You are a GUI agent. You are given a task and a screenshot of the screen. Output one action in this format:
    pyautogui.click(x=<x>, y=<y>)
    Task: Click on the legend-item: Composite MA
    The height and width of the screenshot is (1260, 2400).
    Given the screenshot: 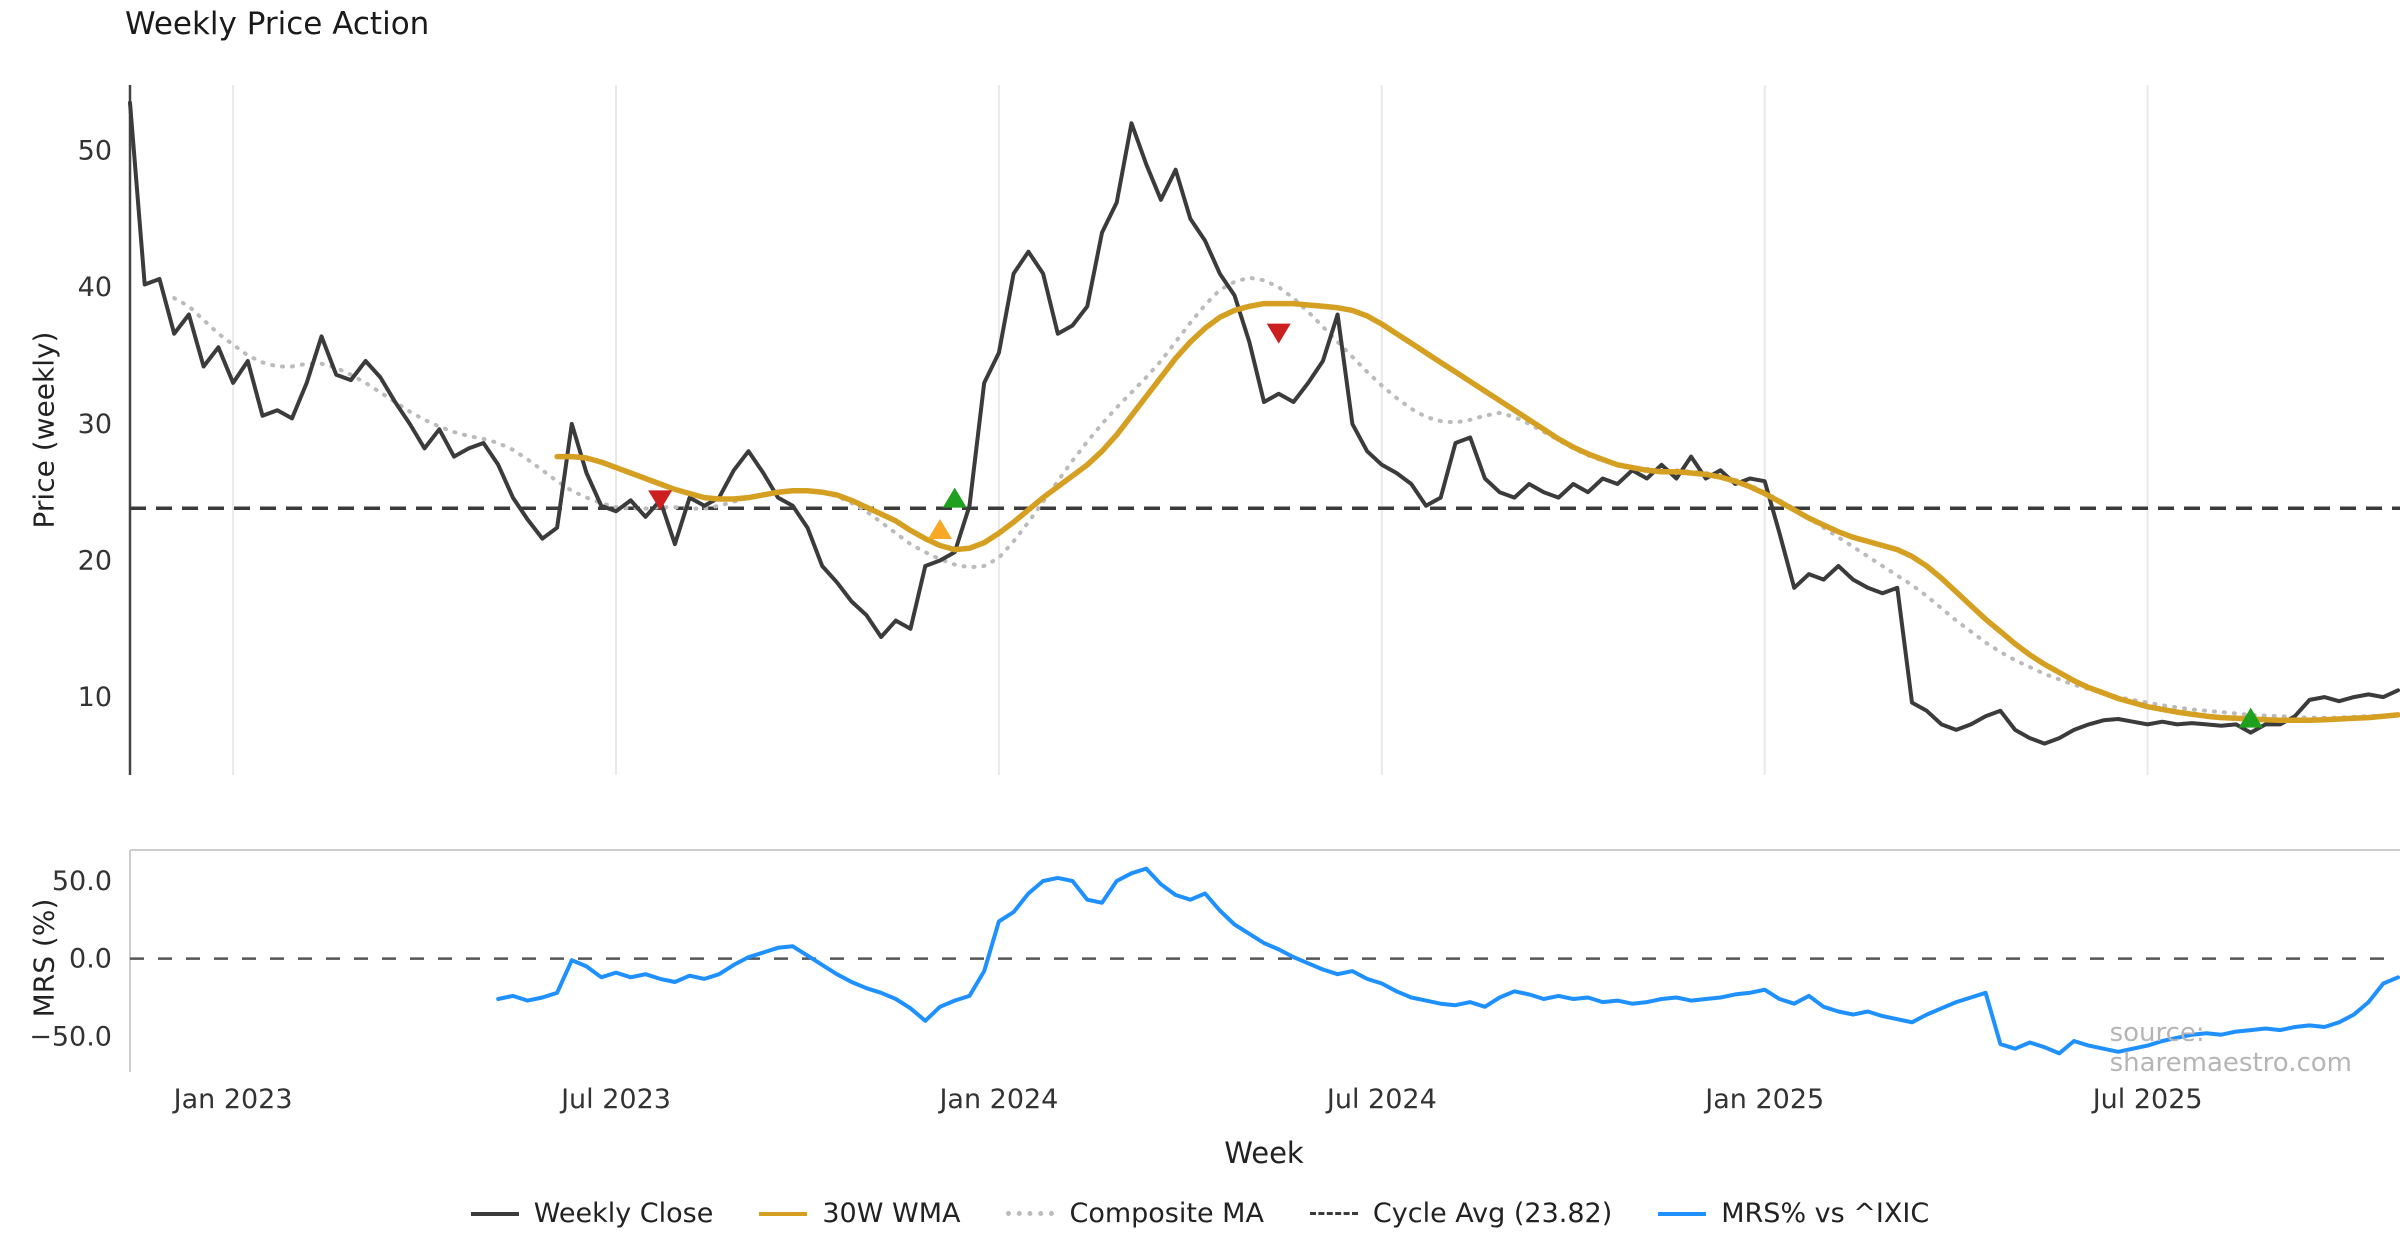 What is the action you would take?
    pyautogui.click(x=1135, y=1213)
    